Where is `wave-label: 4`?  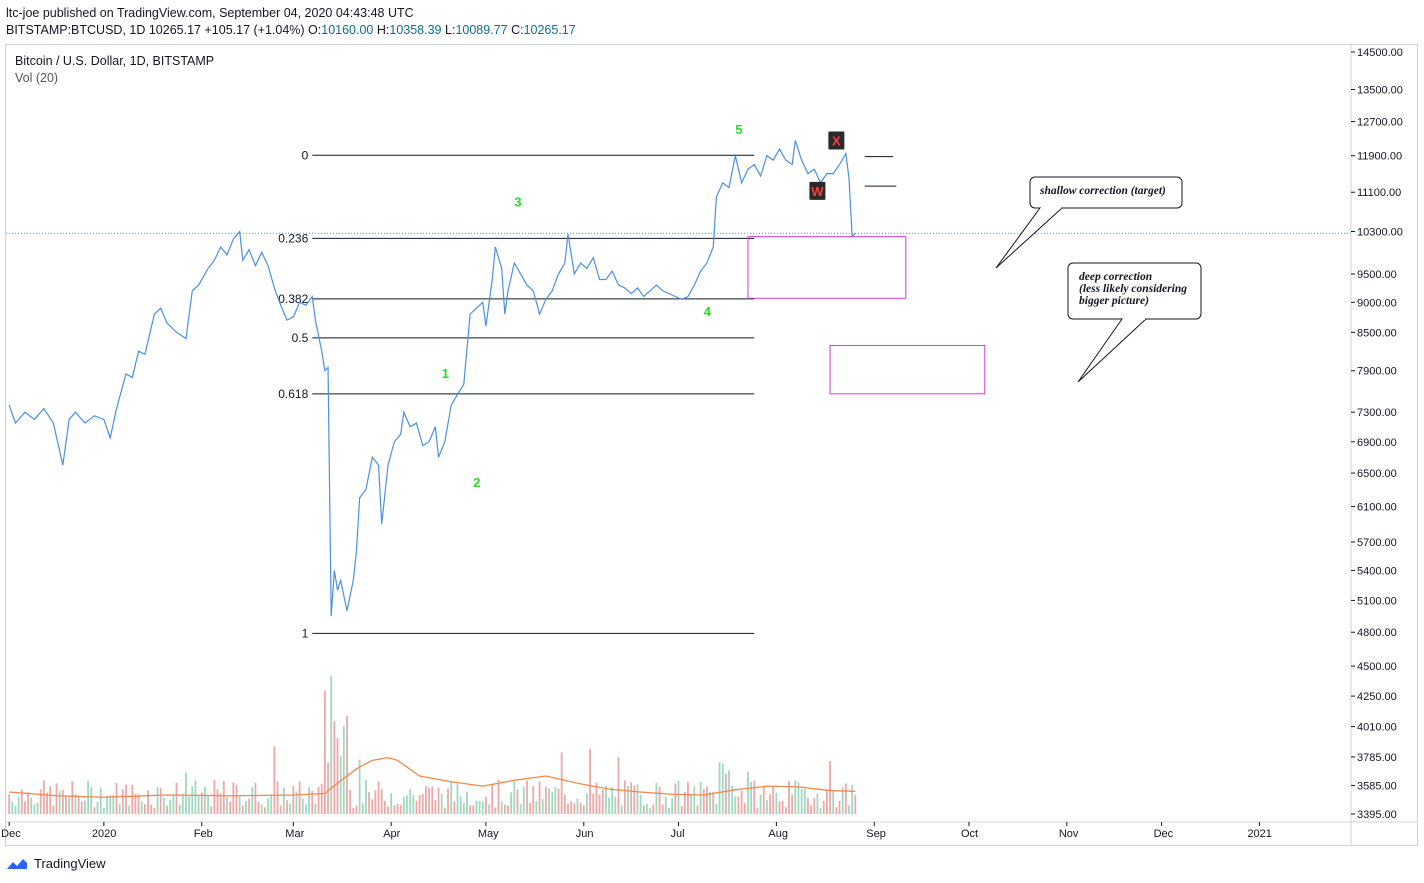
wave-label: 4 is located at coordinates (708, 311).